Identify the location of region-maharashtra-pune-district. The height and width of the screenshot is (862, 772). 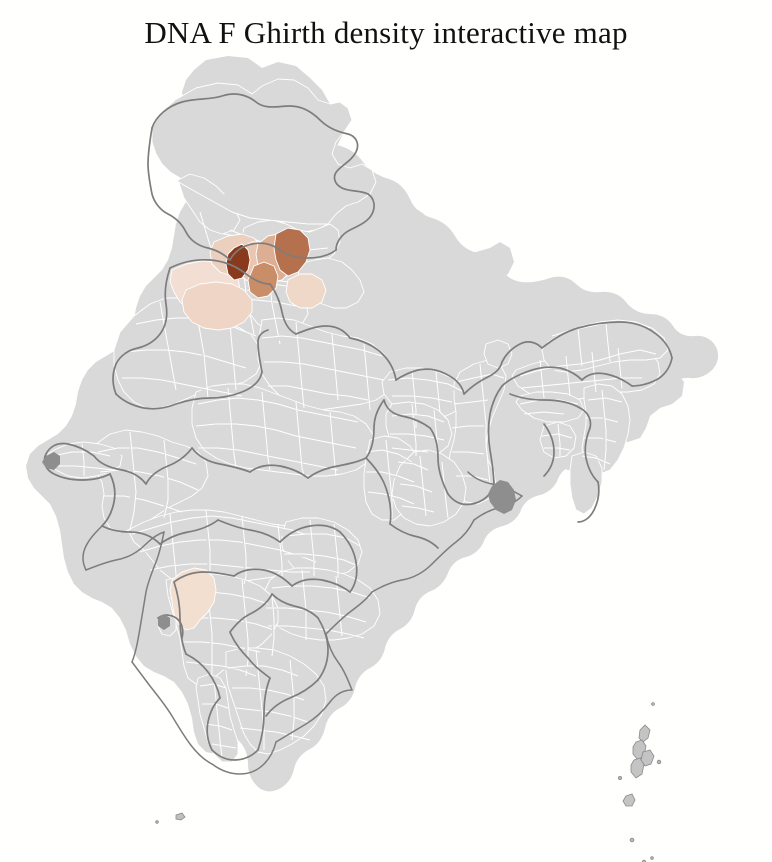
(193, 599).